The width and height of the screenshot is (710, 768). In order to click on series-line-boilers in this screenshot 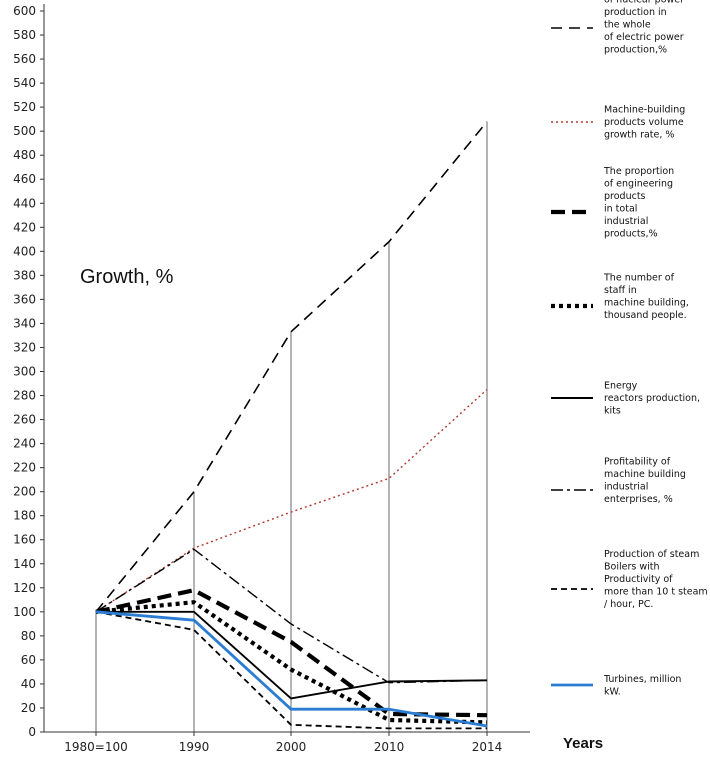, I will do `click(291, 670)`.